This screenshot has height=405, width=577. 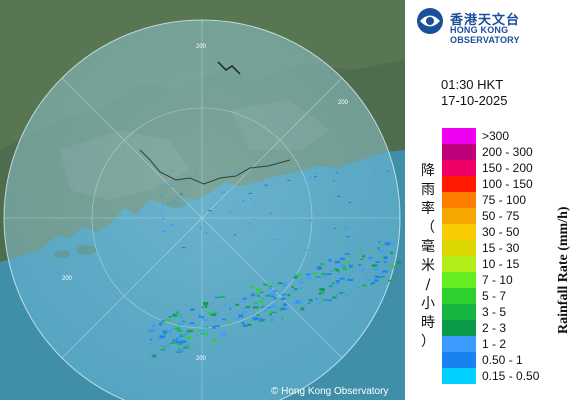 I want to click on legend-label: 200 - 300, so click(x=507, y=152).